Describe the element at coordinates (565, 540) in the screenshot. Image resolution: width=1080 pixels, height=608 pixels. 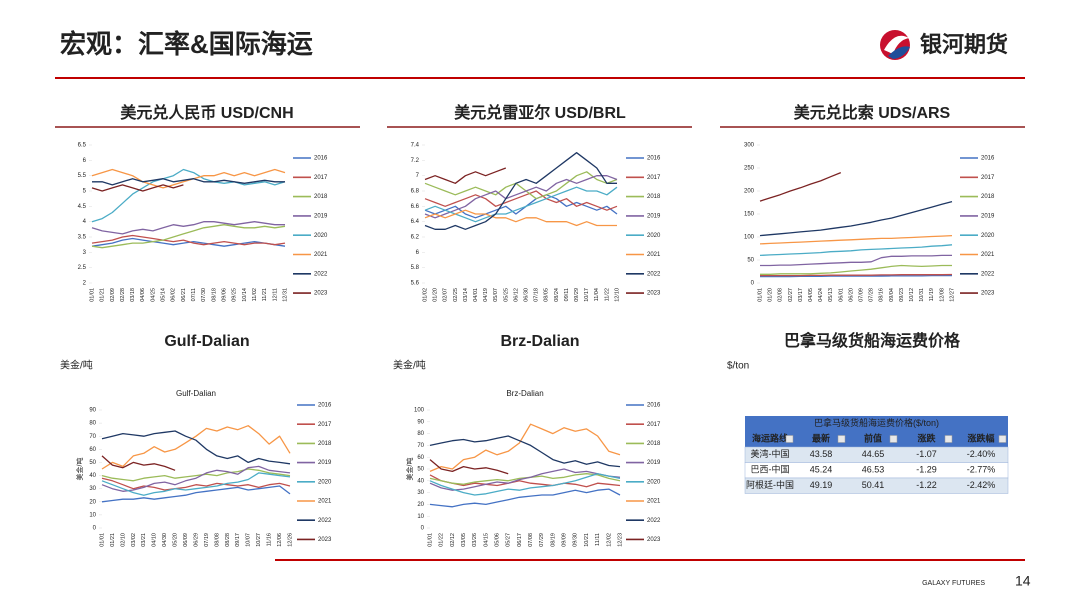
I see `x-tick-label: 09/09` at that location.